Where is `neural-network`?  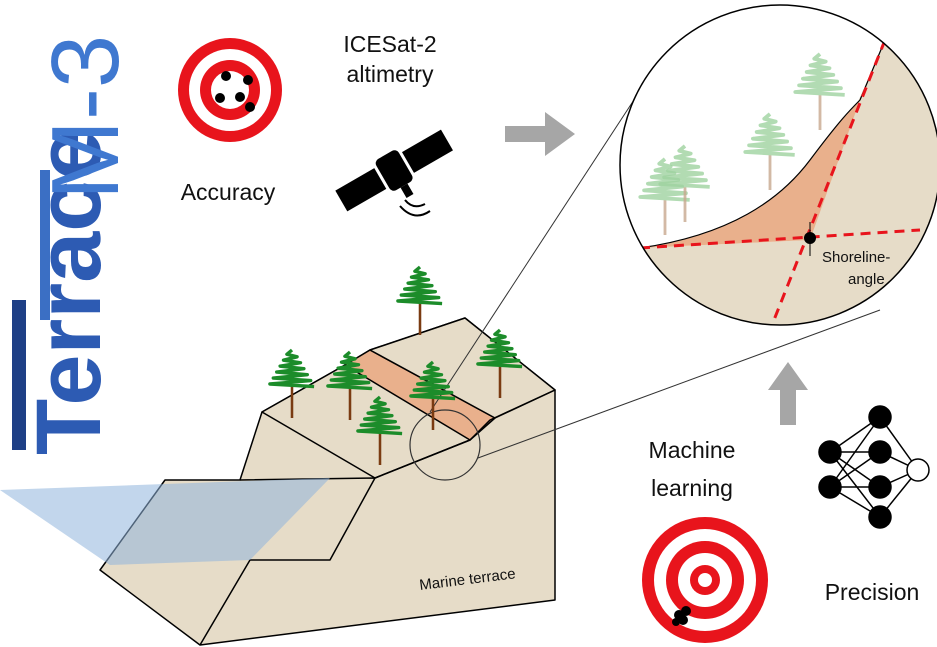
neural-network is located at coordinates (874, 467).